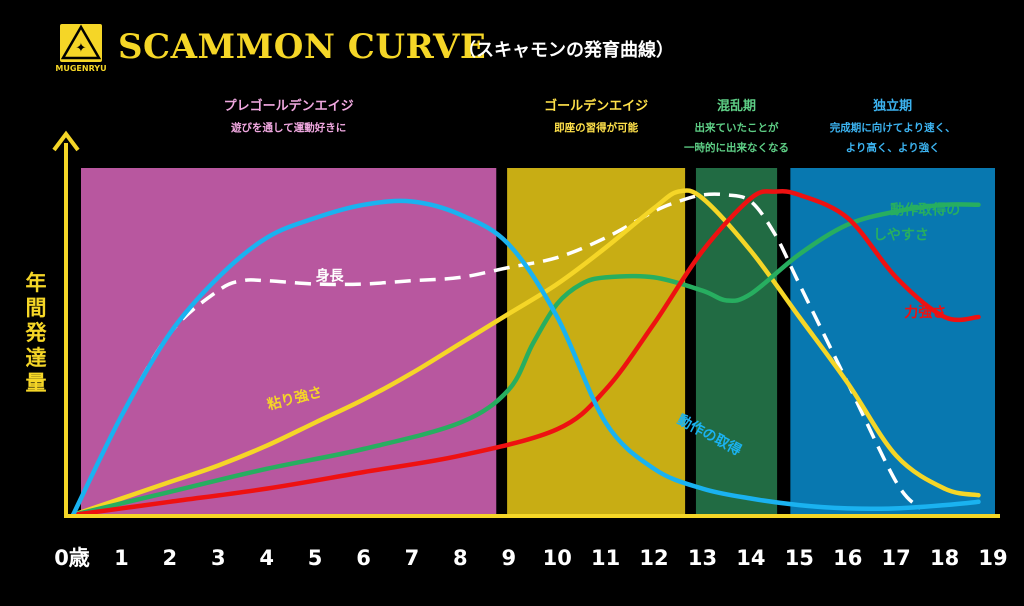  What do you see at coordinates (289, 106) in the screenshot?
I see `phase-name-0: プレゴールデンエイジ` at bounding box center [289, 106].